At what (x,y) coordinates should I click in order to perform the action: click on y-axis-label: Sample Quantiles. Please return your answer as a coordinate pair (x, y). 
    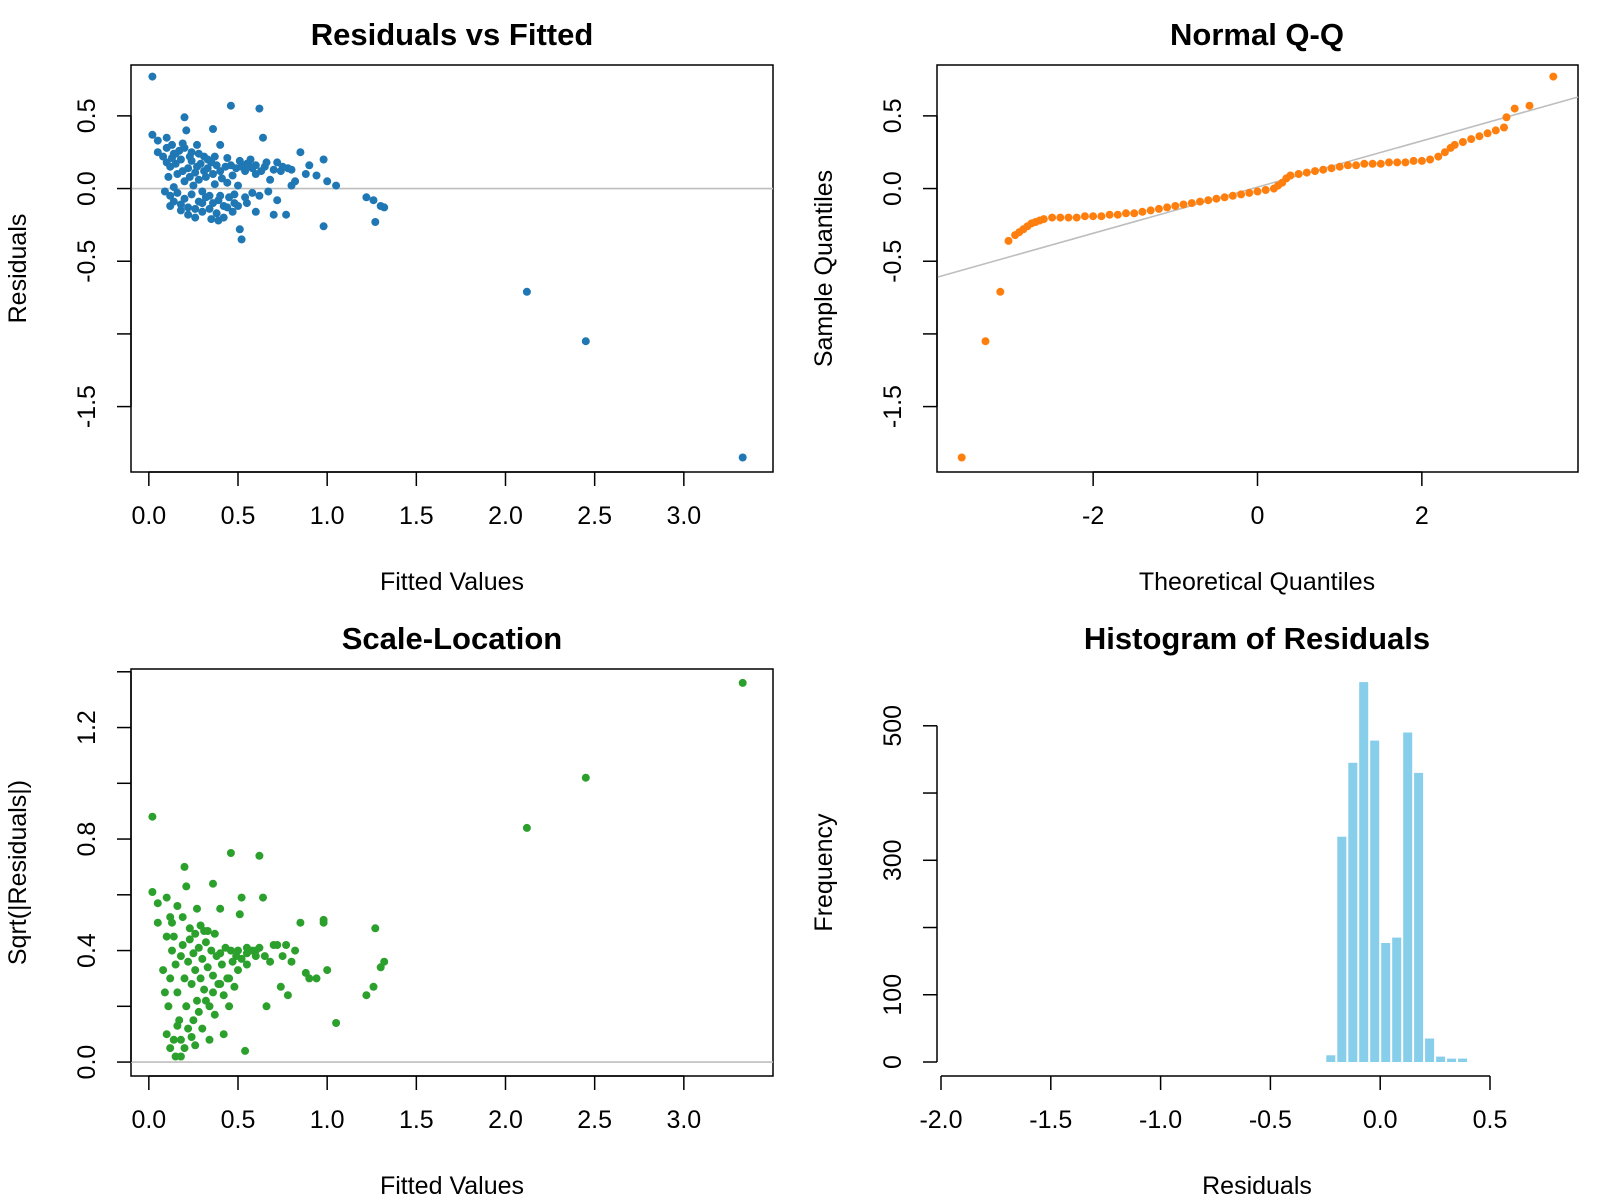
    Looking at the image, I should click on (824, 268).